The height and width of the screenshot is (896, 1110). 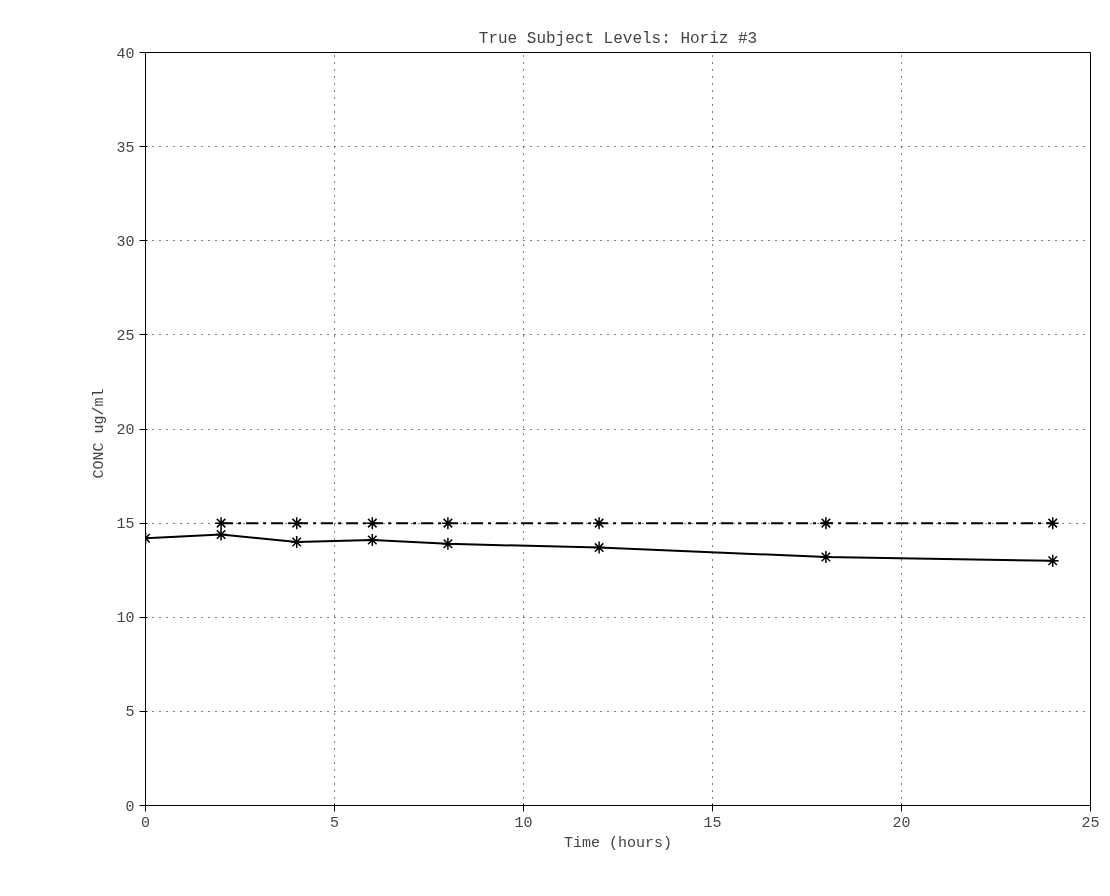 What do you see at coordinates (125, 619) in the screenshot?
I see `y-tick-label: 10` at bounding box center [125, 619].